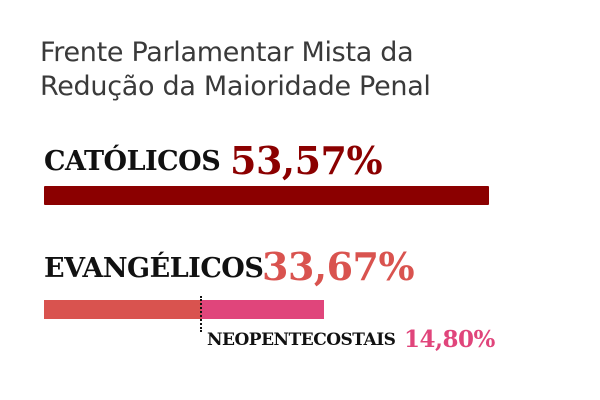 The image size is (600, 400). I want to click on catolicos-label: CATÓLICOS, so click(132, 161).